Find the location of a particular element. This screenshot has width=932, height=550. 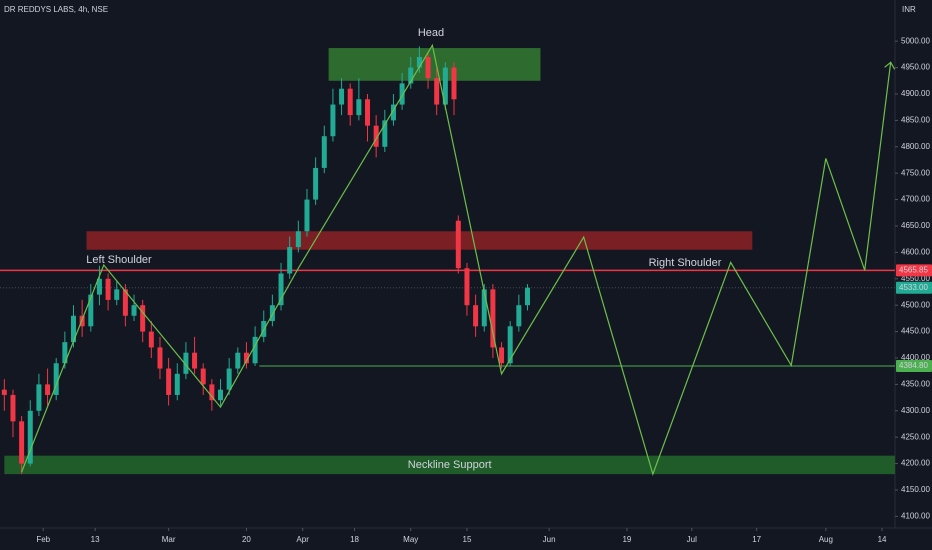

x-tick-label: 13 is located at coordinates (95, 539).